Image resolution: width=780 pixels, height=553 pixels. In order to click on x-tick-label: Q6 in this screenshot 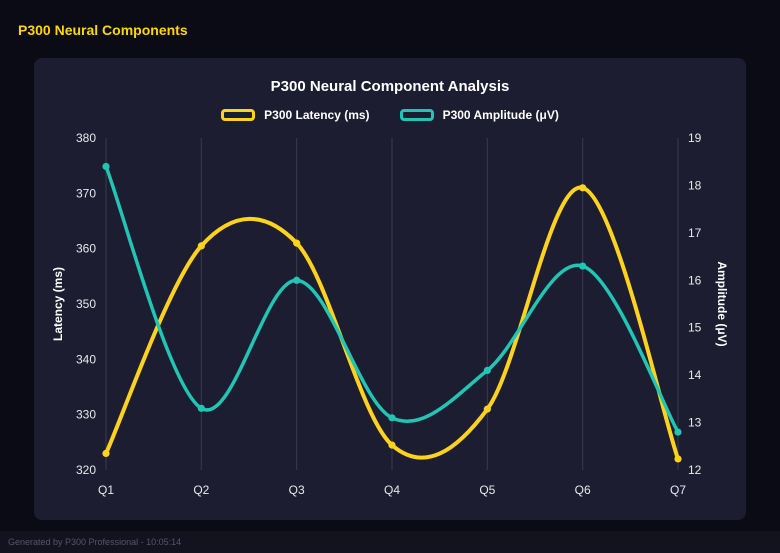, I will do `click(583, 490)`.